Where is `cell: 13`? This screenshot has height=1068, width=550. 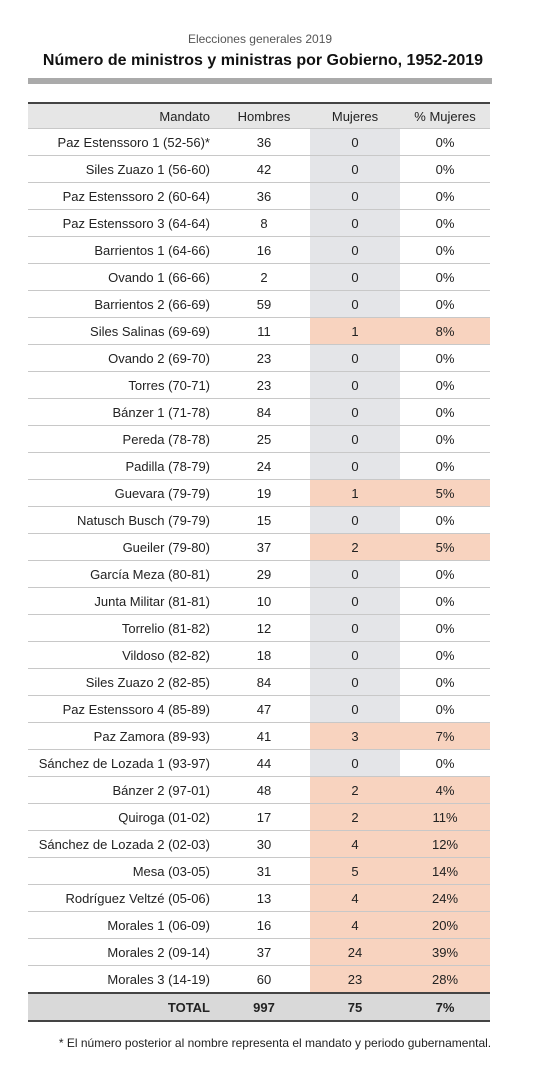
cell: 13 is located at coordinates (264, 898).